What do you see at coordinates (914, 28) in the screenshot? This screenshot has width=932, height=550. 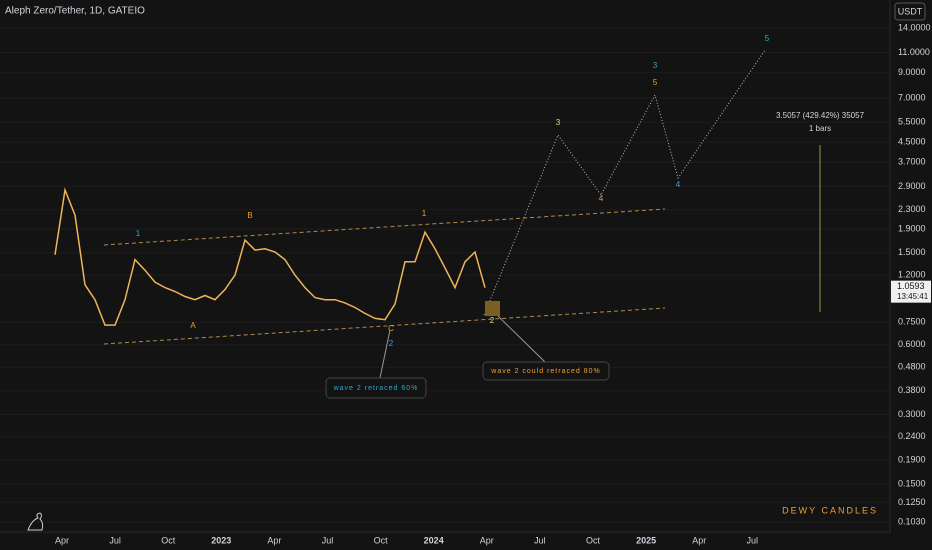 I see `y-tick-label: 14.0000` at bounding box center [914, 28].